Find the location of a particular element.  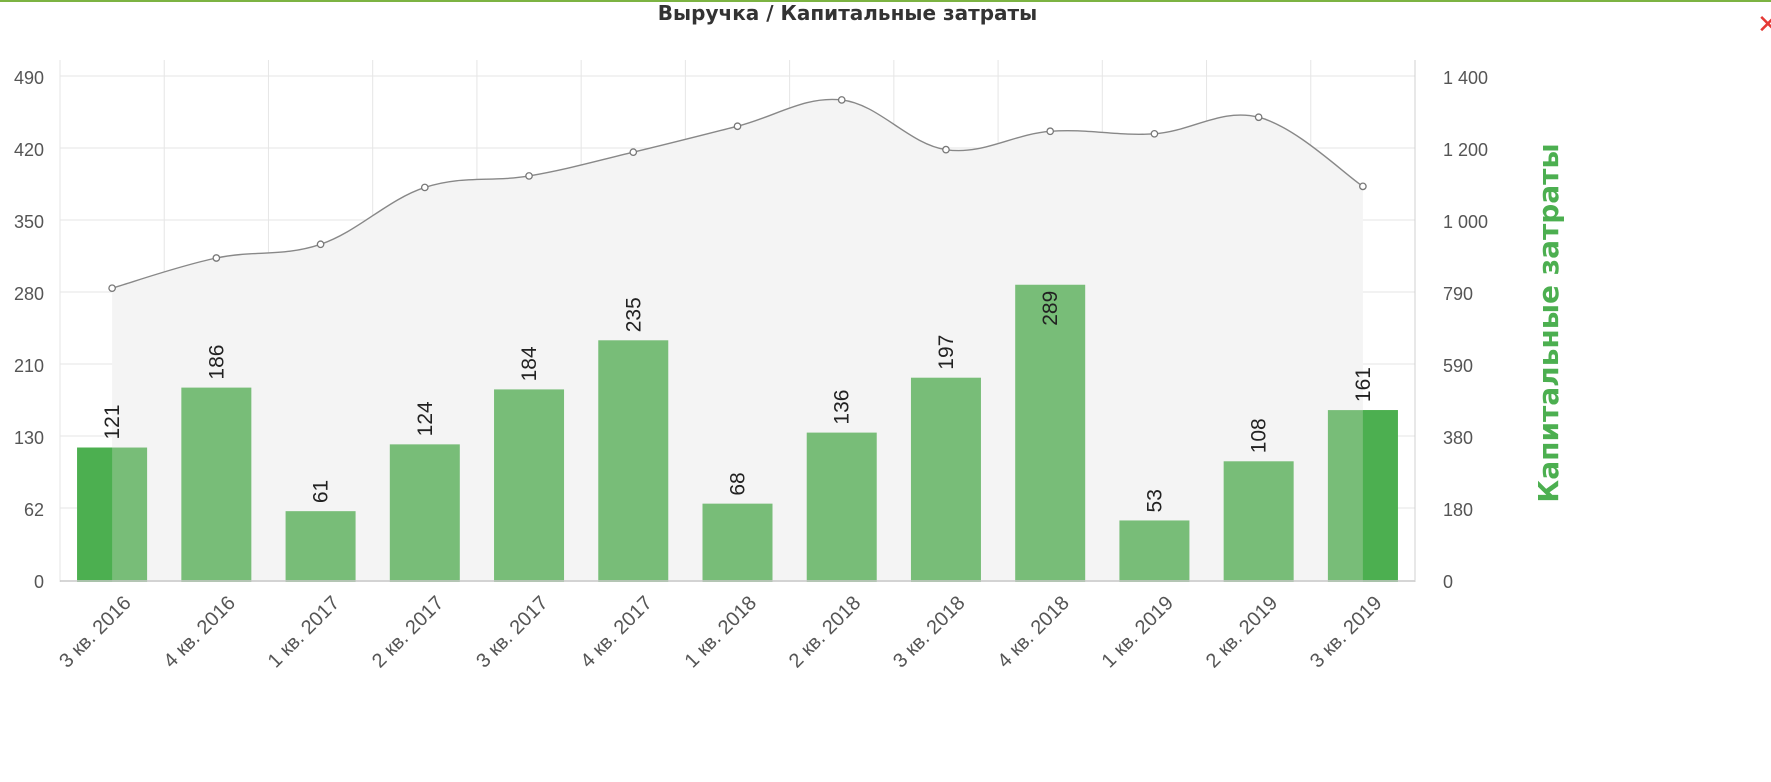

y-left-tick-label: 350 is located at coordinates (29, 222).